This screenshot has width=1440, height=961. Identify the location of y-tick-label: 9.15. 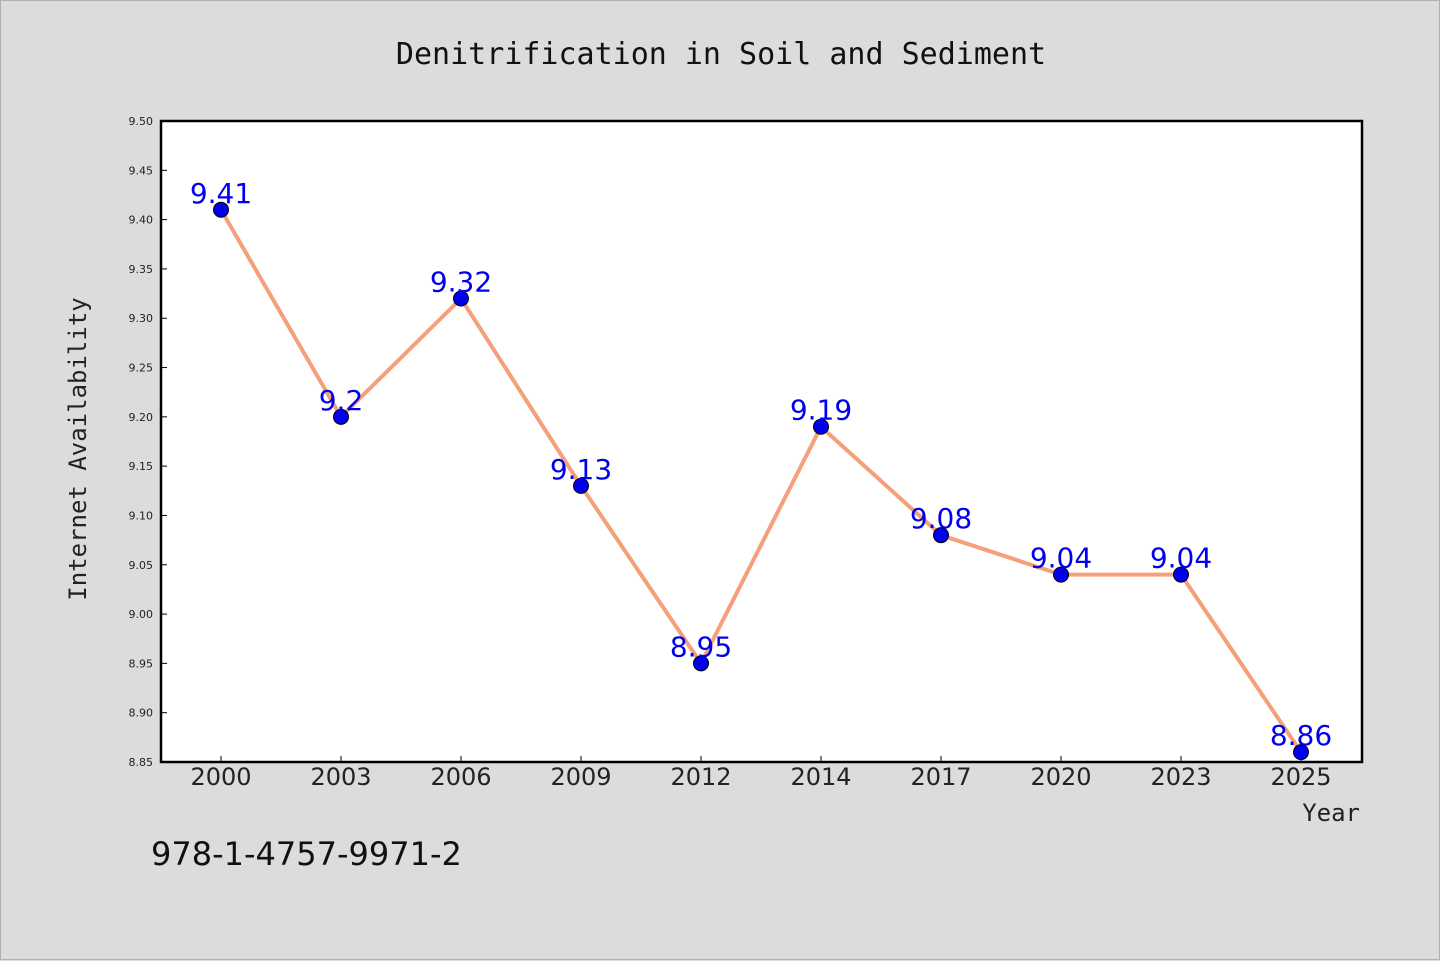
(141, 466).